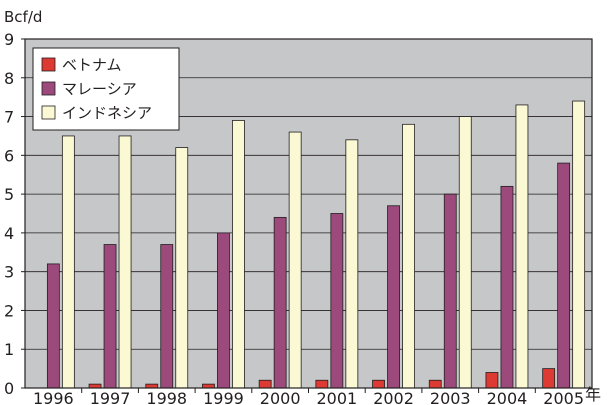 The image size is (608, 405). I want to click on bar-malaysia-2000, so click(280, 302).